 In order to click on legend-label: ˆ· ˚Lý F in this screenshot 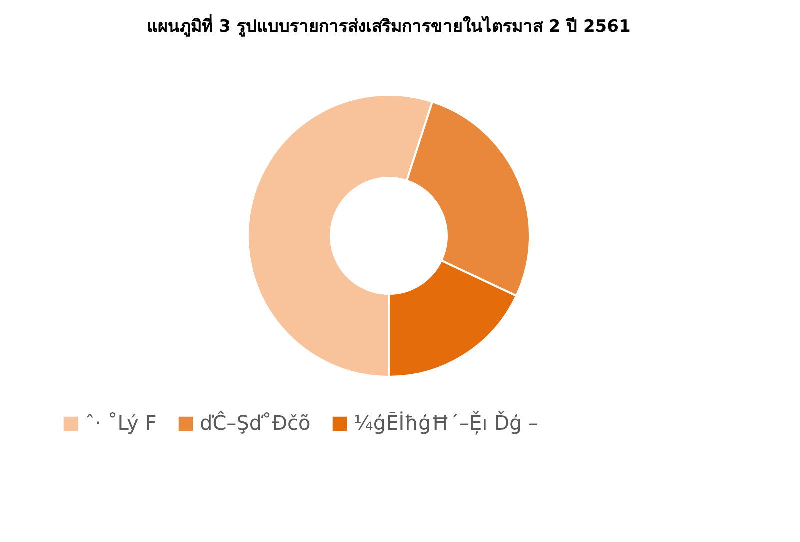, I will do `click(121, 423)`.